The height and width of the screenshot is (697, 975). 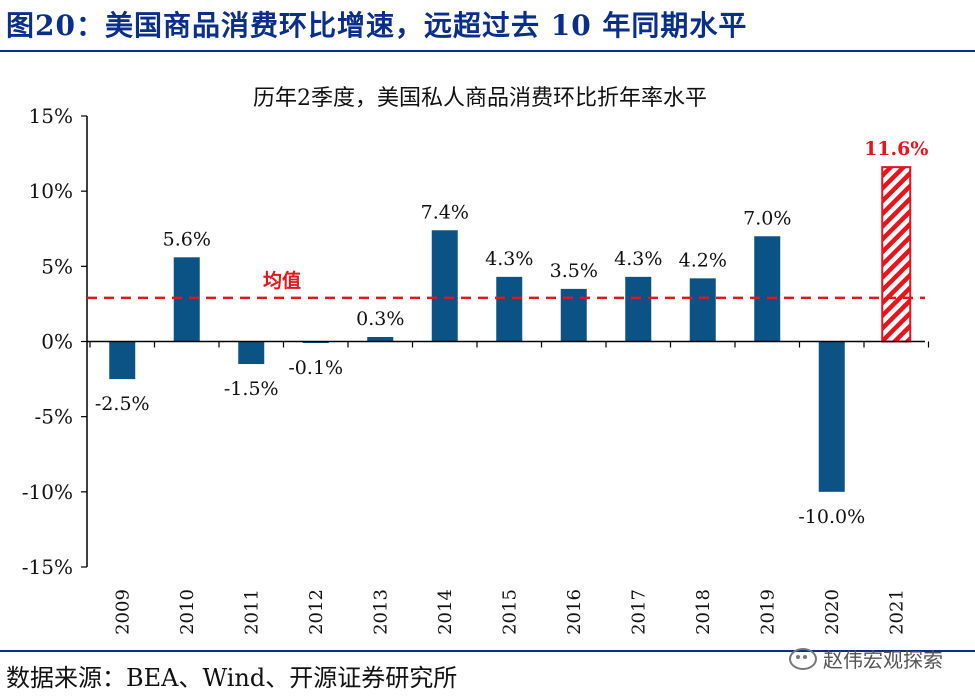 What do you see at coordinates (703, 612) in the screenshot?
I see `x-tick-label: 2018` at bounding box center [703, 612].